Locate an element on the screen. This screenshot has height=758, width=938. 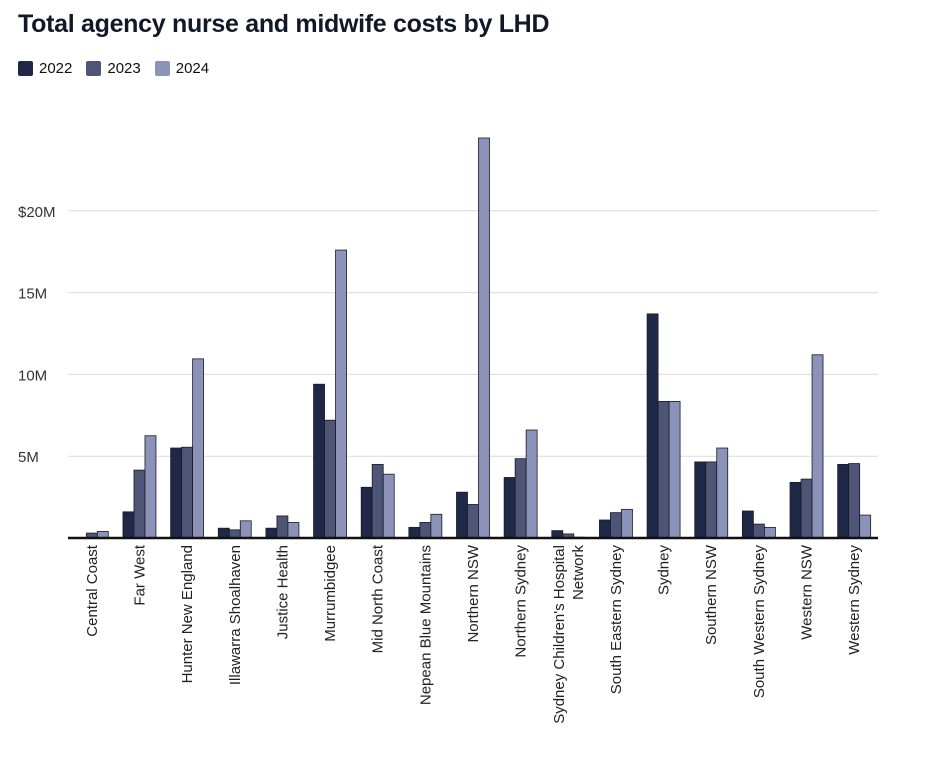
x-tick-label: Southern NSW is located at coordinates (711, 594).